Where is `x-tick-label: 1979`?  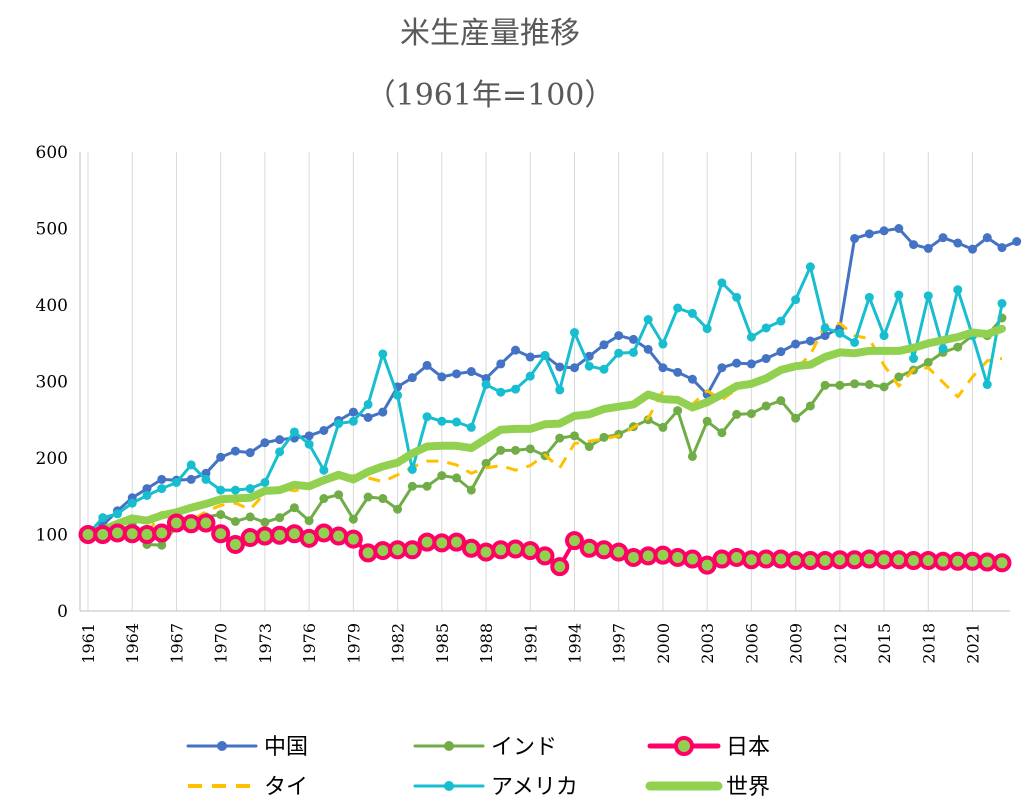 x-tick-label: 1979 is located at coordinates (353, 643).